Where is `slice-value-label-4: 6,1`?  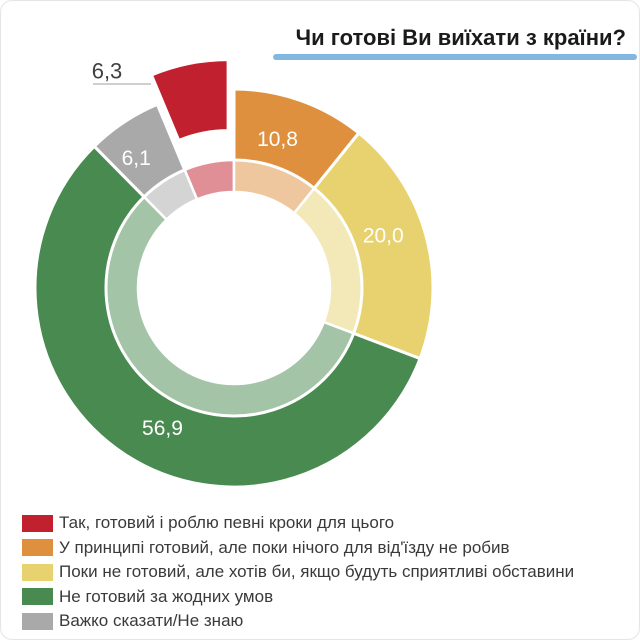 slice-value-label-4: 6,1 is located at coordinates (136, 158).